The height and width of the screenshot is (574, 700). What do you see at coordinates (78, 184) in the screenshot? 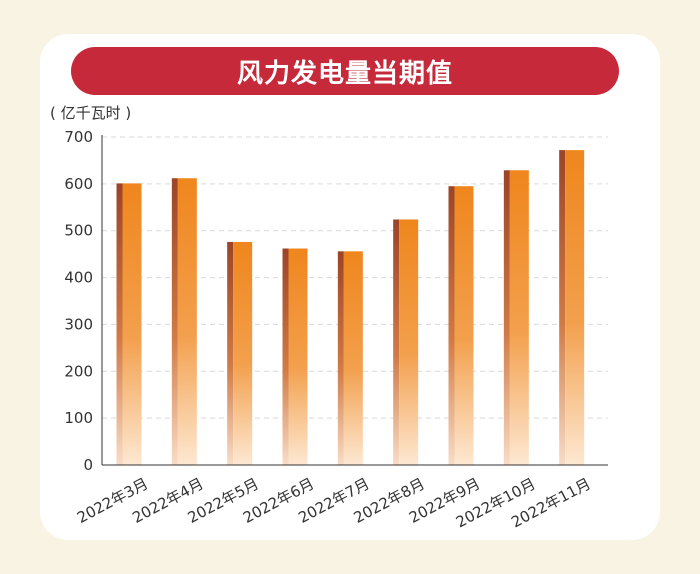
I see `y-tick-label: 600` at bounding box center [78, 184].